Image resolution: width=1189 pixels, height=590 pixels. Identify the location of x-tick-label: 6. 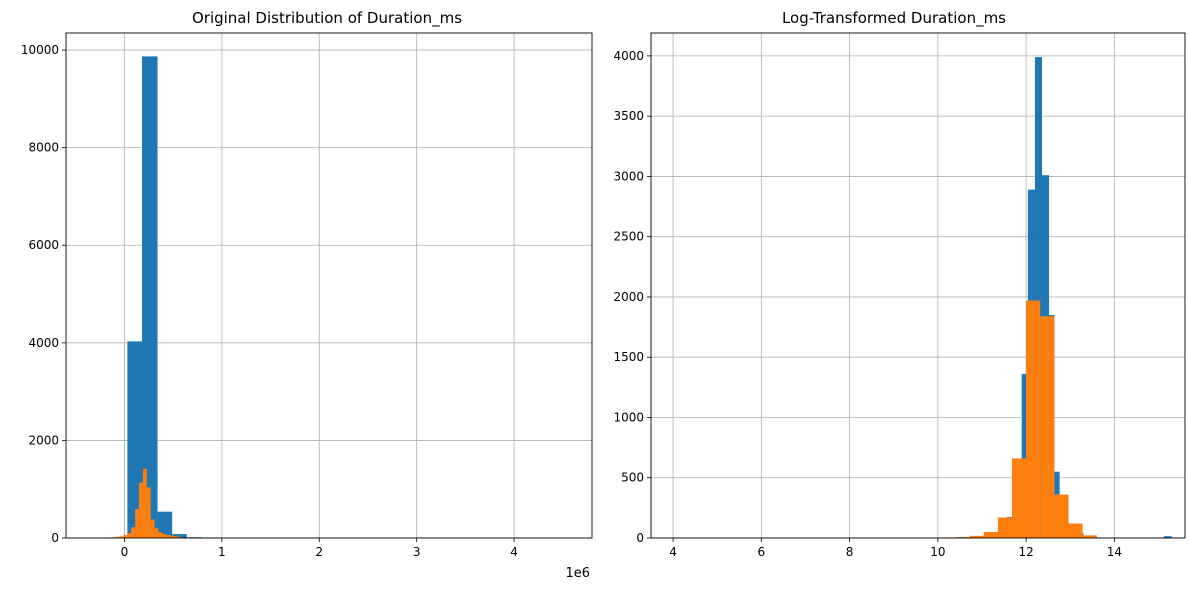
(762, 552).